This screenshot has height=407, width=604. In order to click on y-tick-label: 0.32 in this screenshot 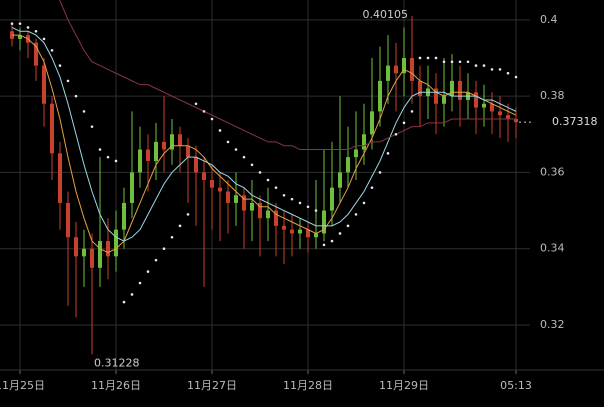, I will do `click(552, 324)`.